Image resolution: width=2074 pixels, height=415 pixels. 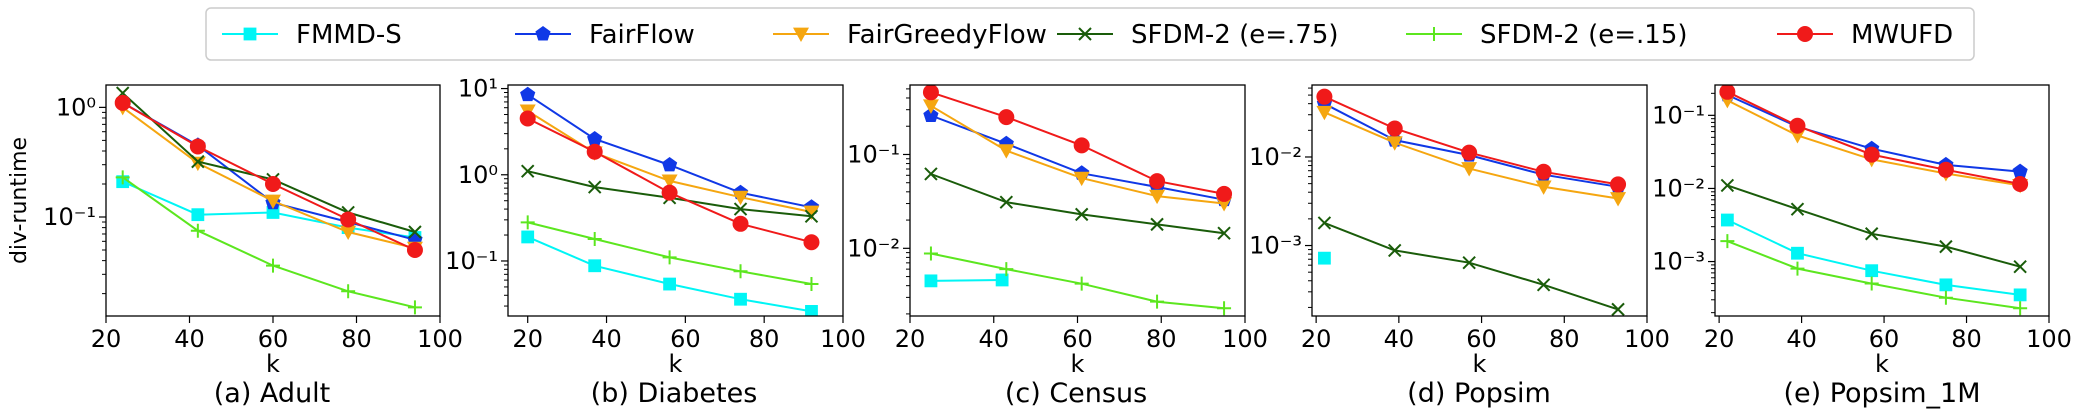 What do you see at coordinates (312, 35) in the screenshot?
I see `legend-item-fmmd_s: FMMD-S` at bounding box center [312, 35].